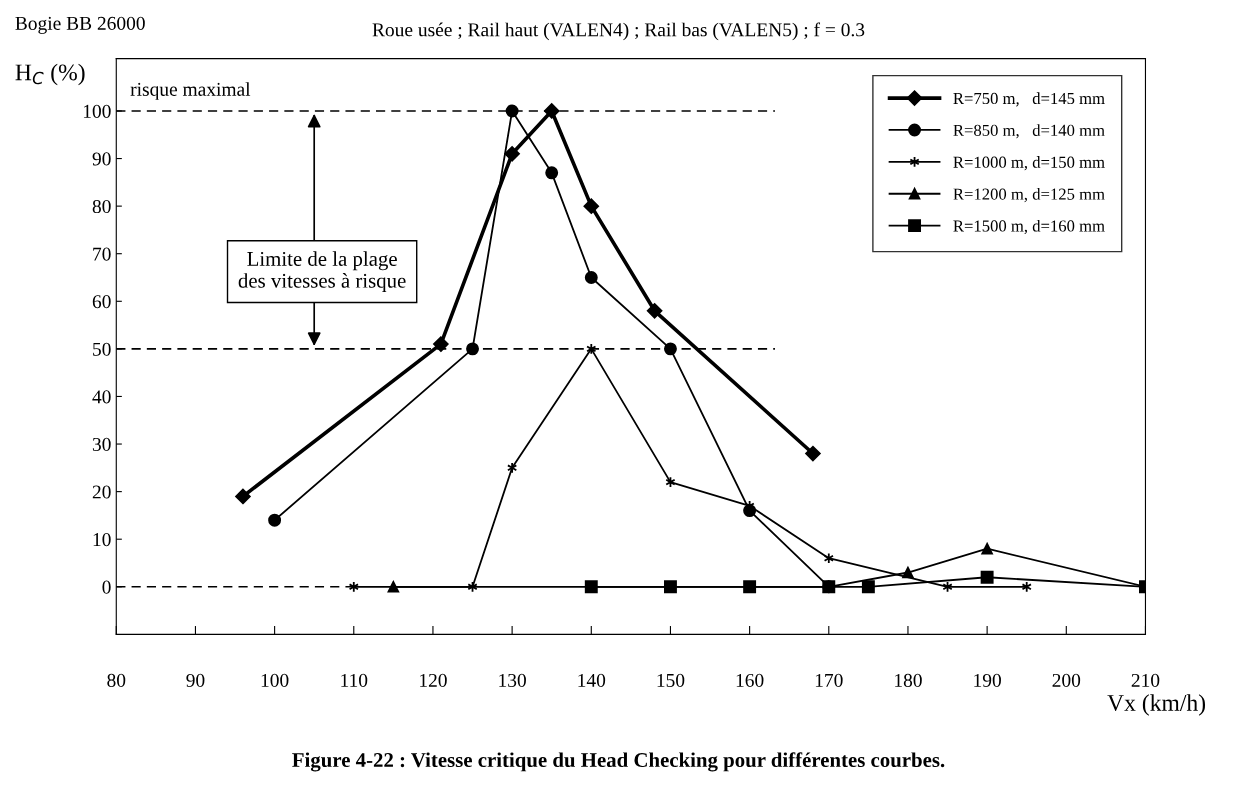 The width and height of the screenshot is (1237, 803). I want to click on y-tick-label: 40, so click(101, 397).